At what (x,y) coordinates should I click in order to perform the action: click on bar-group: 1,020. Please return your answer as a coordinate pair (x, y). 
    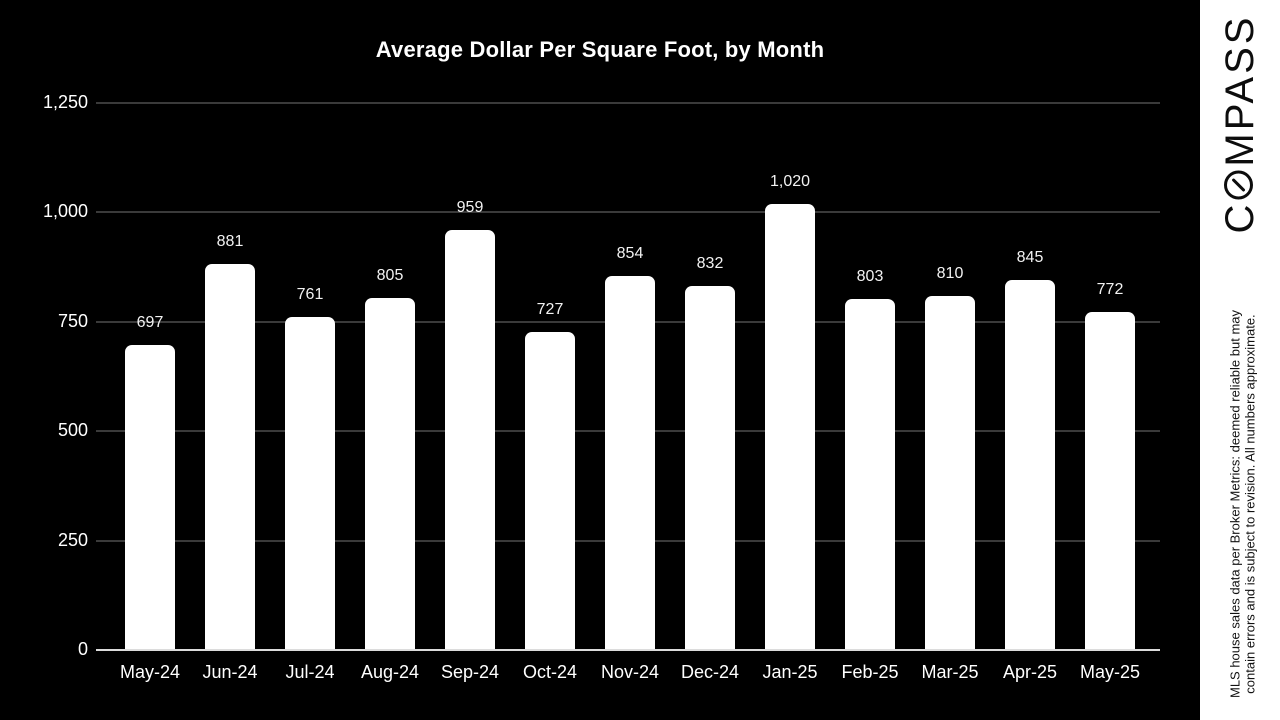
    Looking at the image, I should click on (790, 376).